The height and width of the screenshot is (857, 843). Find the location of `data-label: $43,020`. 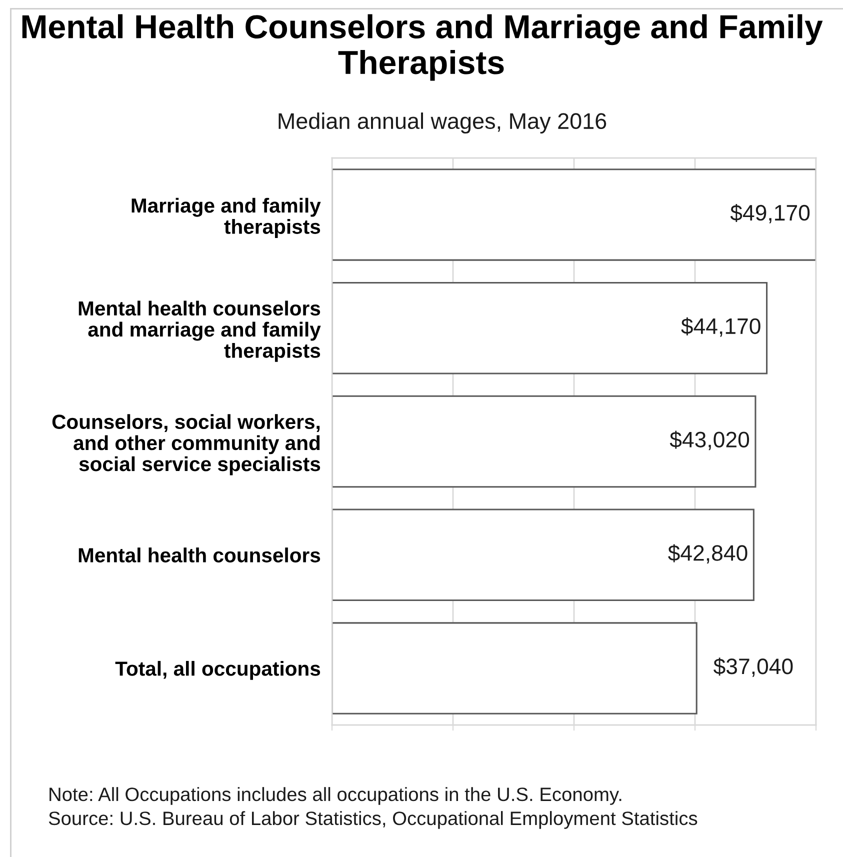

data-label: $43,020 is located at coordinates (710, 440).